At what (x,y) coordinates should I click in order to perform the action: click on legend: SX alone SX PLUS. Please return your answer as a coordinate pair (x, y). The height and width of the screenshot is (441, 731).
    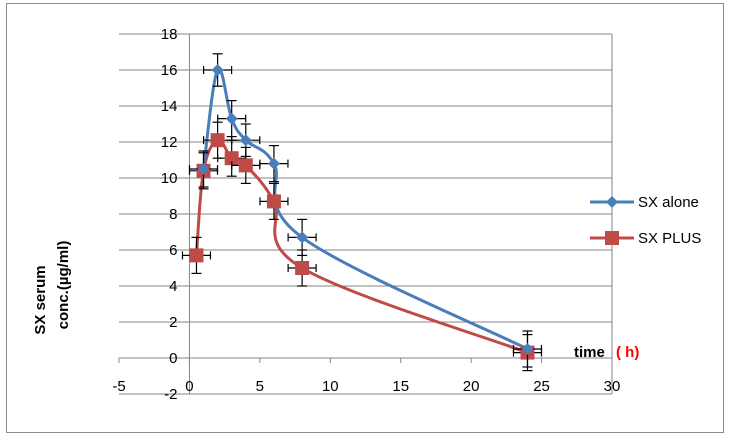
    Looking at the image, I should click on (645, 220).